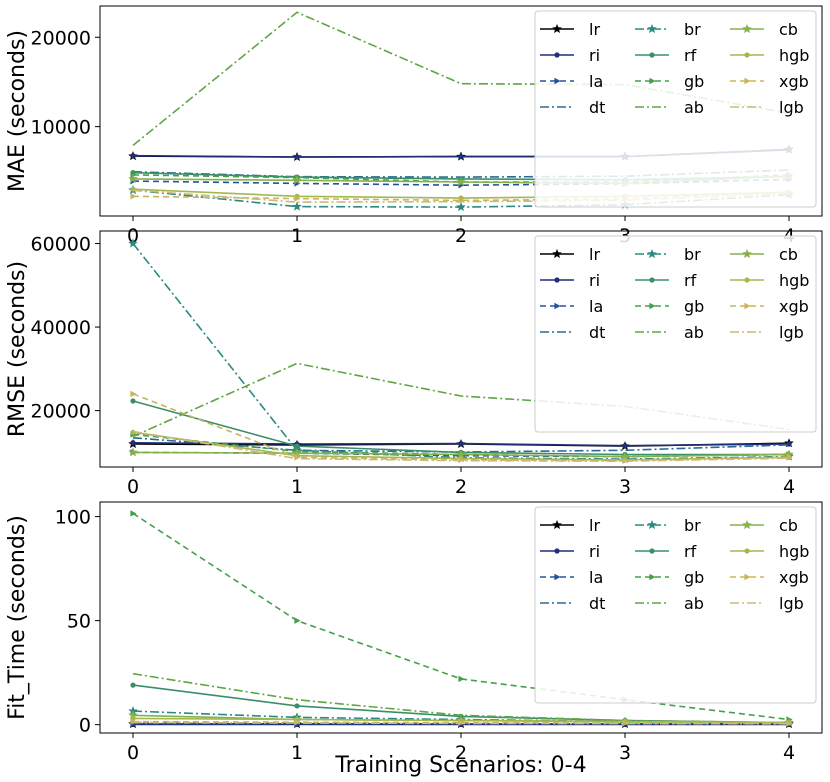  What do you see at coordinates (789, 753) in the screenshot?
I see `x-tick-label: 4` at bounding box center [789, 753].